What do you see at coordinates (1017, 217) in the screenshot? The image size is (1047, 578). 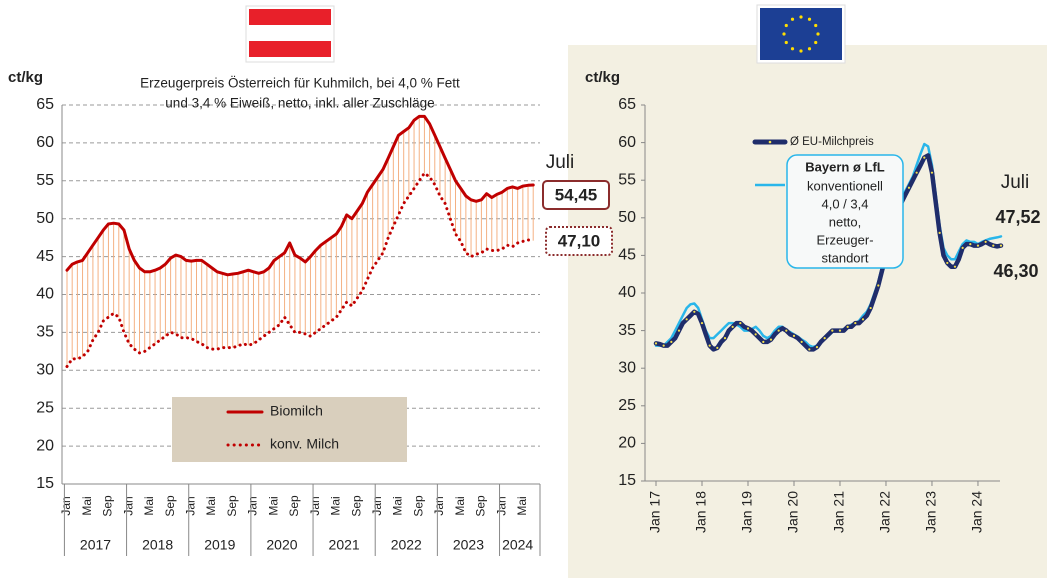 I see `value-label: 47,52` at bounding box center [1017, 217].